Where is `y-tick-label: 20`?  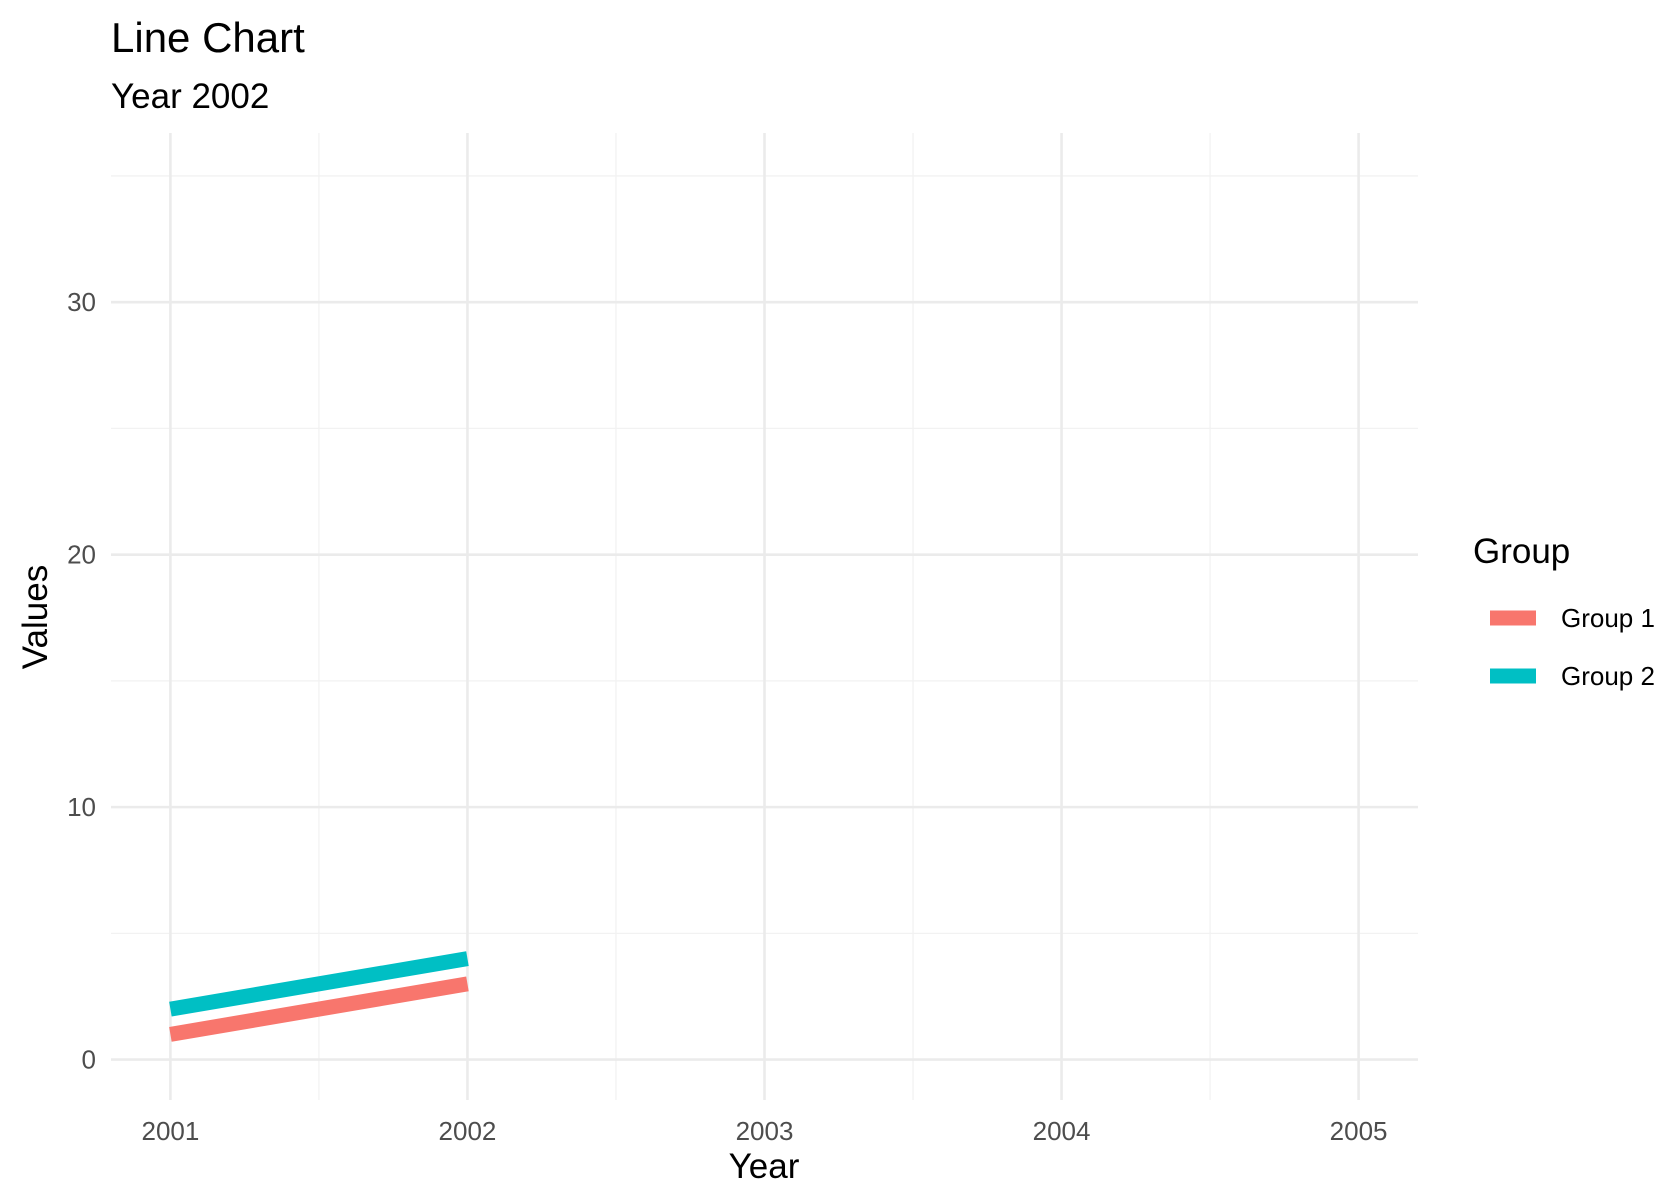 y-tick-label: 20 is located at coordinates (81, 555).